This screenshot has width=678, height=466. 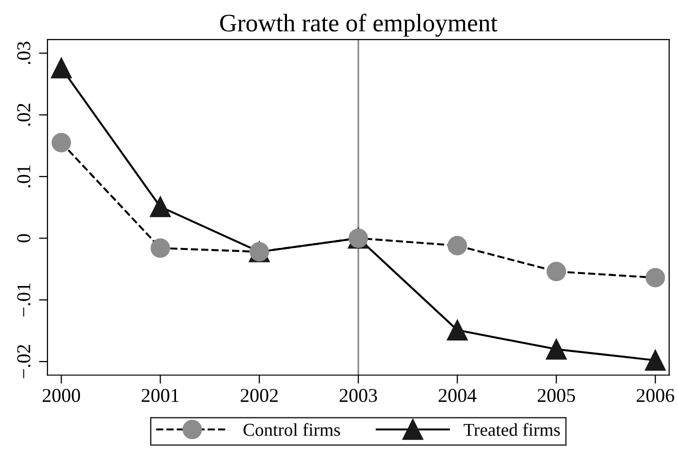 I want to click on x-tick-label: 2002, so click(x=259, y=395).